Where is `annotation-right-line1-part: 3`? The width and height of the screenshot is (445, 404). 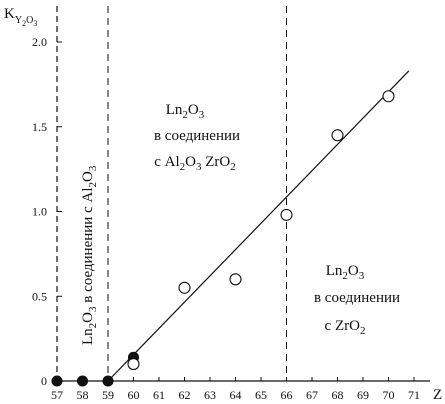
annotation-right-line1-part: 3 is located at coordinates (362, 276).